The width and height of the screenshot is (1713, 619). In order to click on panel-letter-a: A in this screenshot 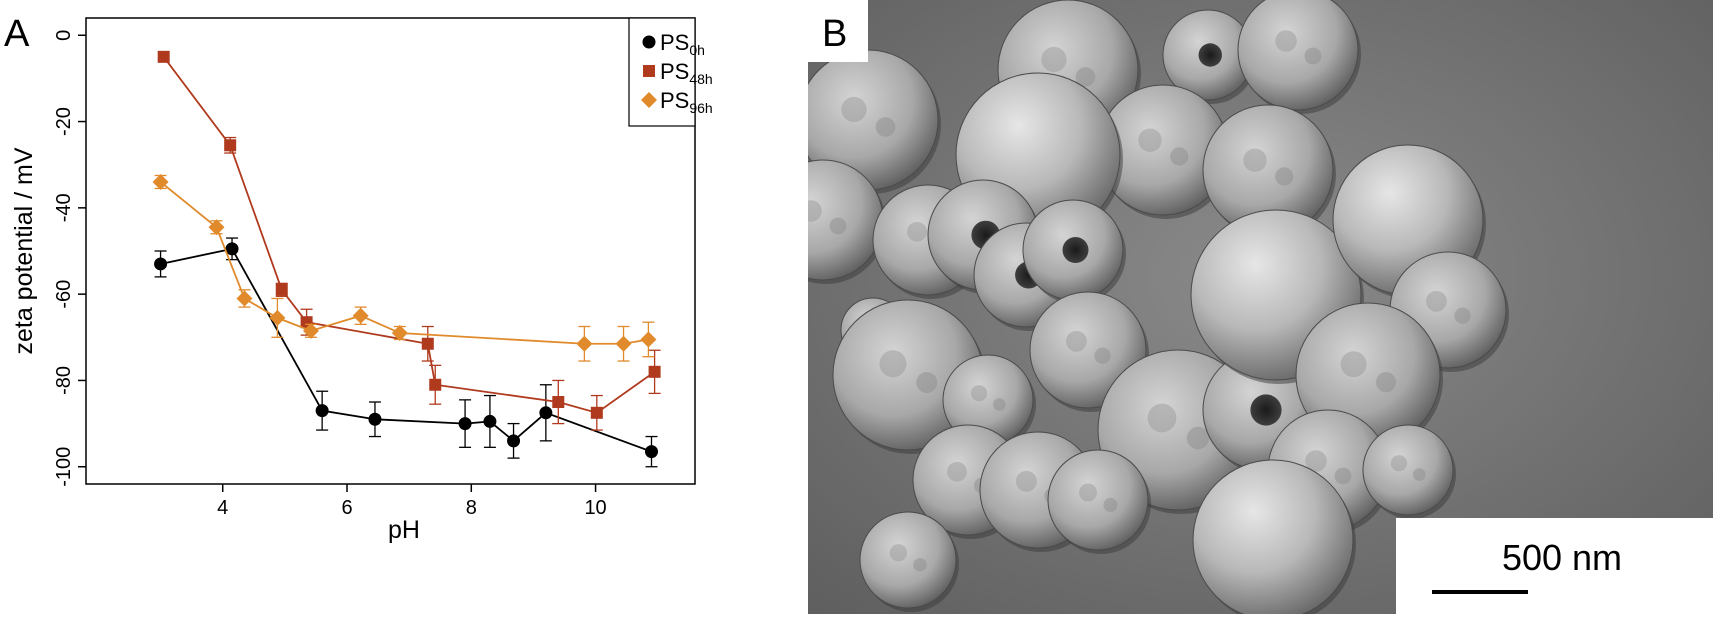, I will do `click(17, 34)`.